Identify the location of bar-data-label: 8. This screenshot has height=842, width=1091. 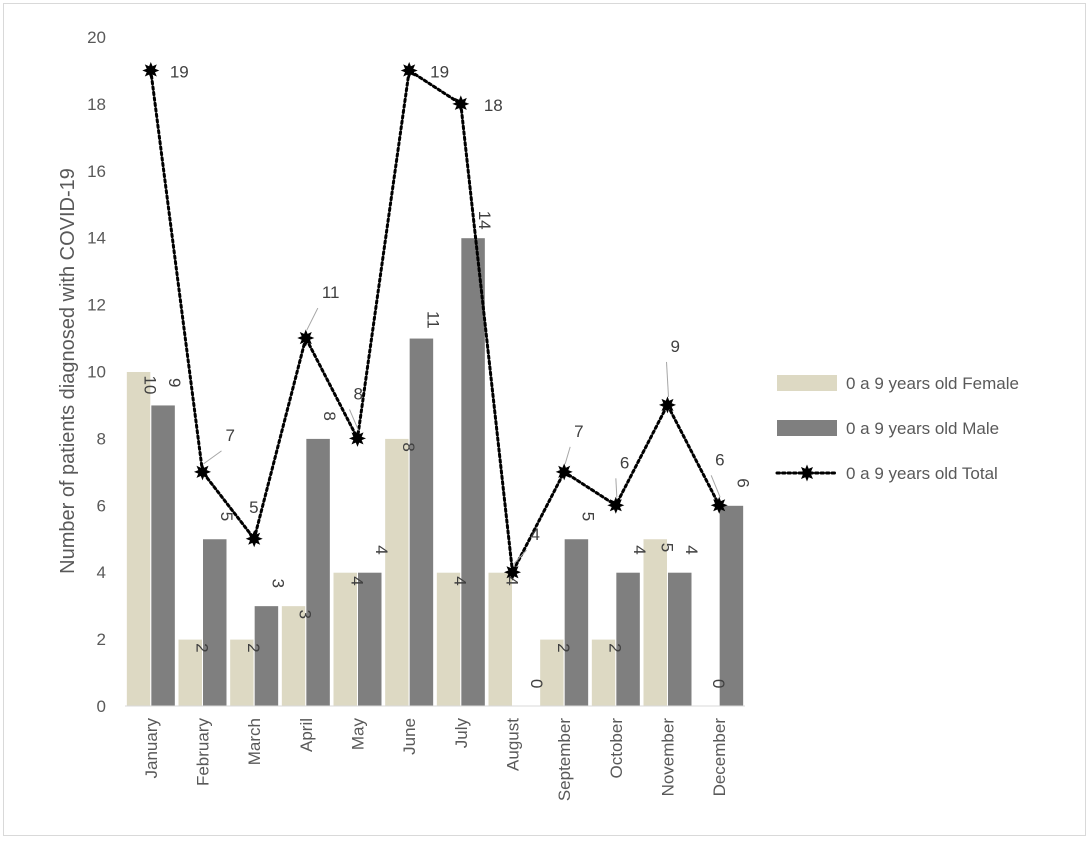
(329, 415).